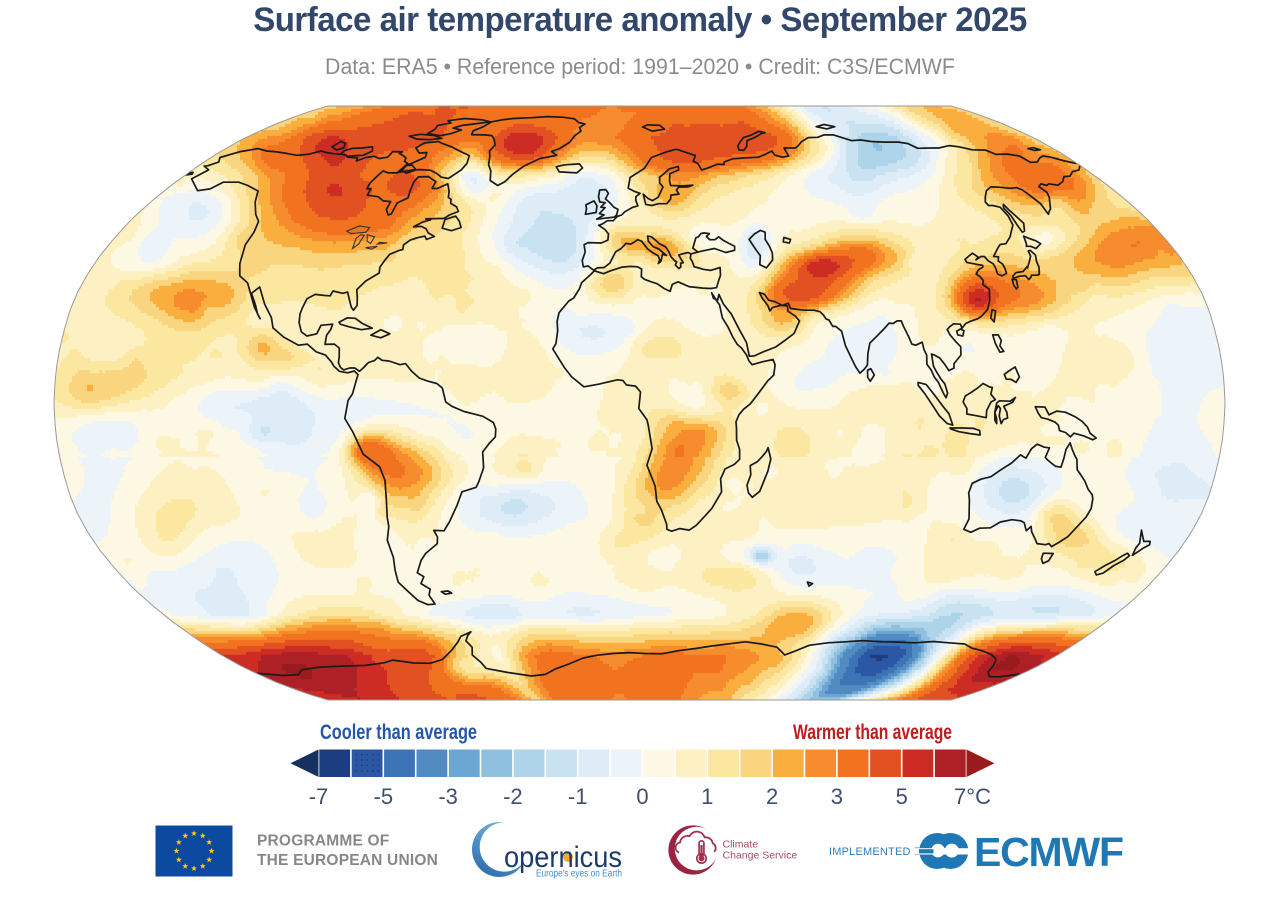  Describe the element at coordinates (579, 874) in the screenshot. I see `svg-text: Europe's eyes on Earth` at that location.